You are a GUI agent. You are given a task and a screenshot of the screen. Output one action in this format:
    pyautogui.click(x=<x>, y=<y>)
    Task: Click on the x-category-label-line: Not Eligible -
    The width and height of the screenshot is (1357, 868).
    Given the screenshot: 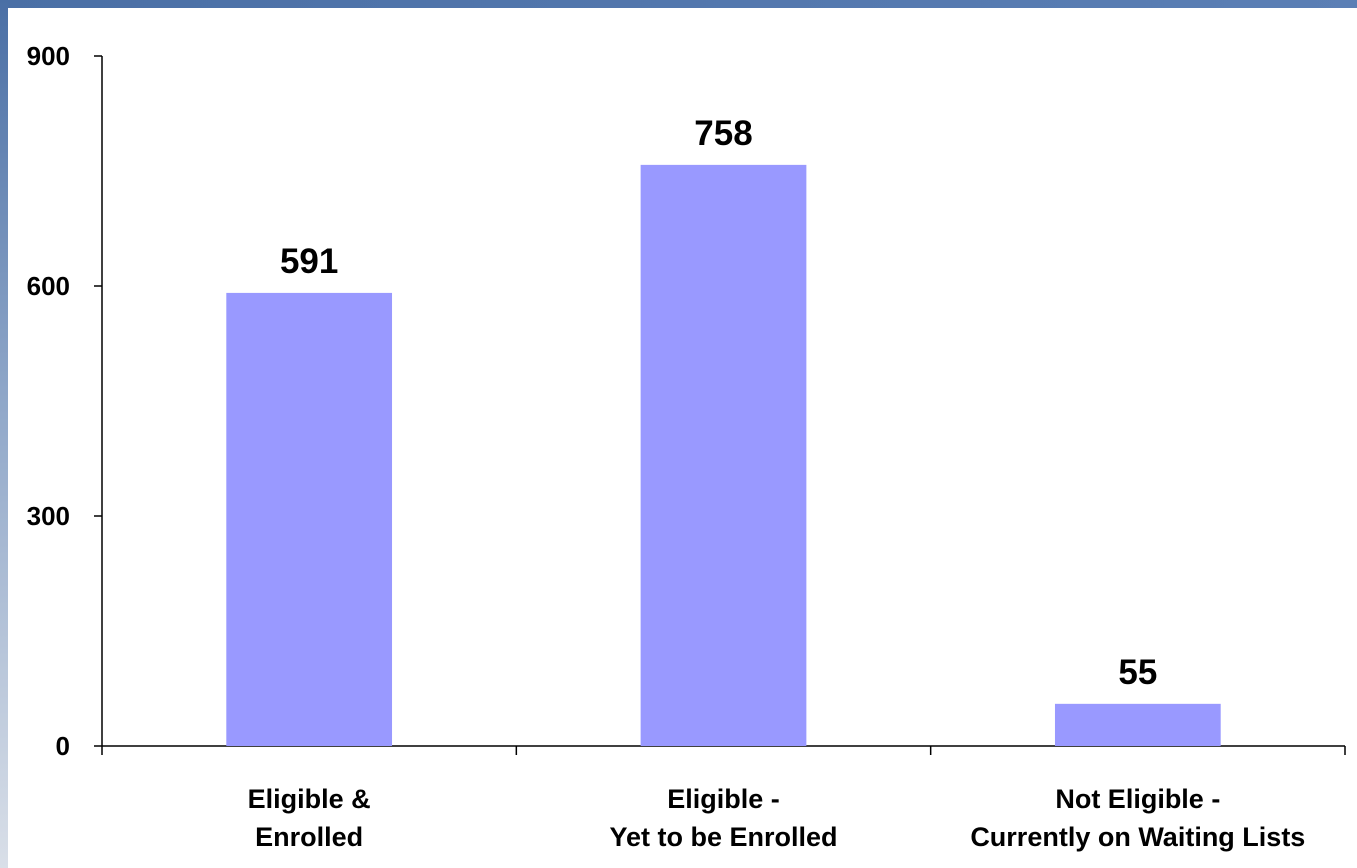 What is the action you would take?
    pyautogui.click(x=1137, y=799)
    